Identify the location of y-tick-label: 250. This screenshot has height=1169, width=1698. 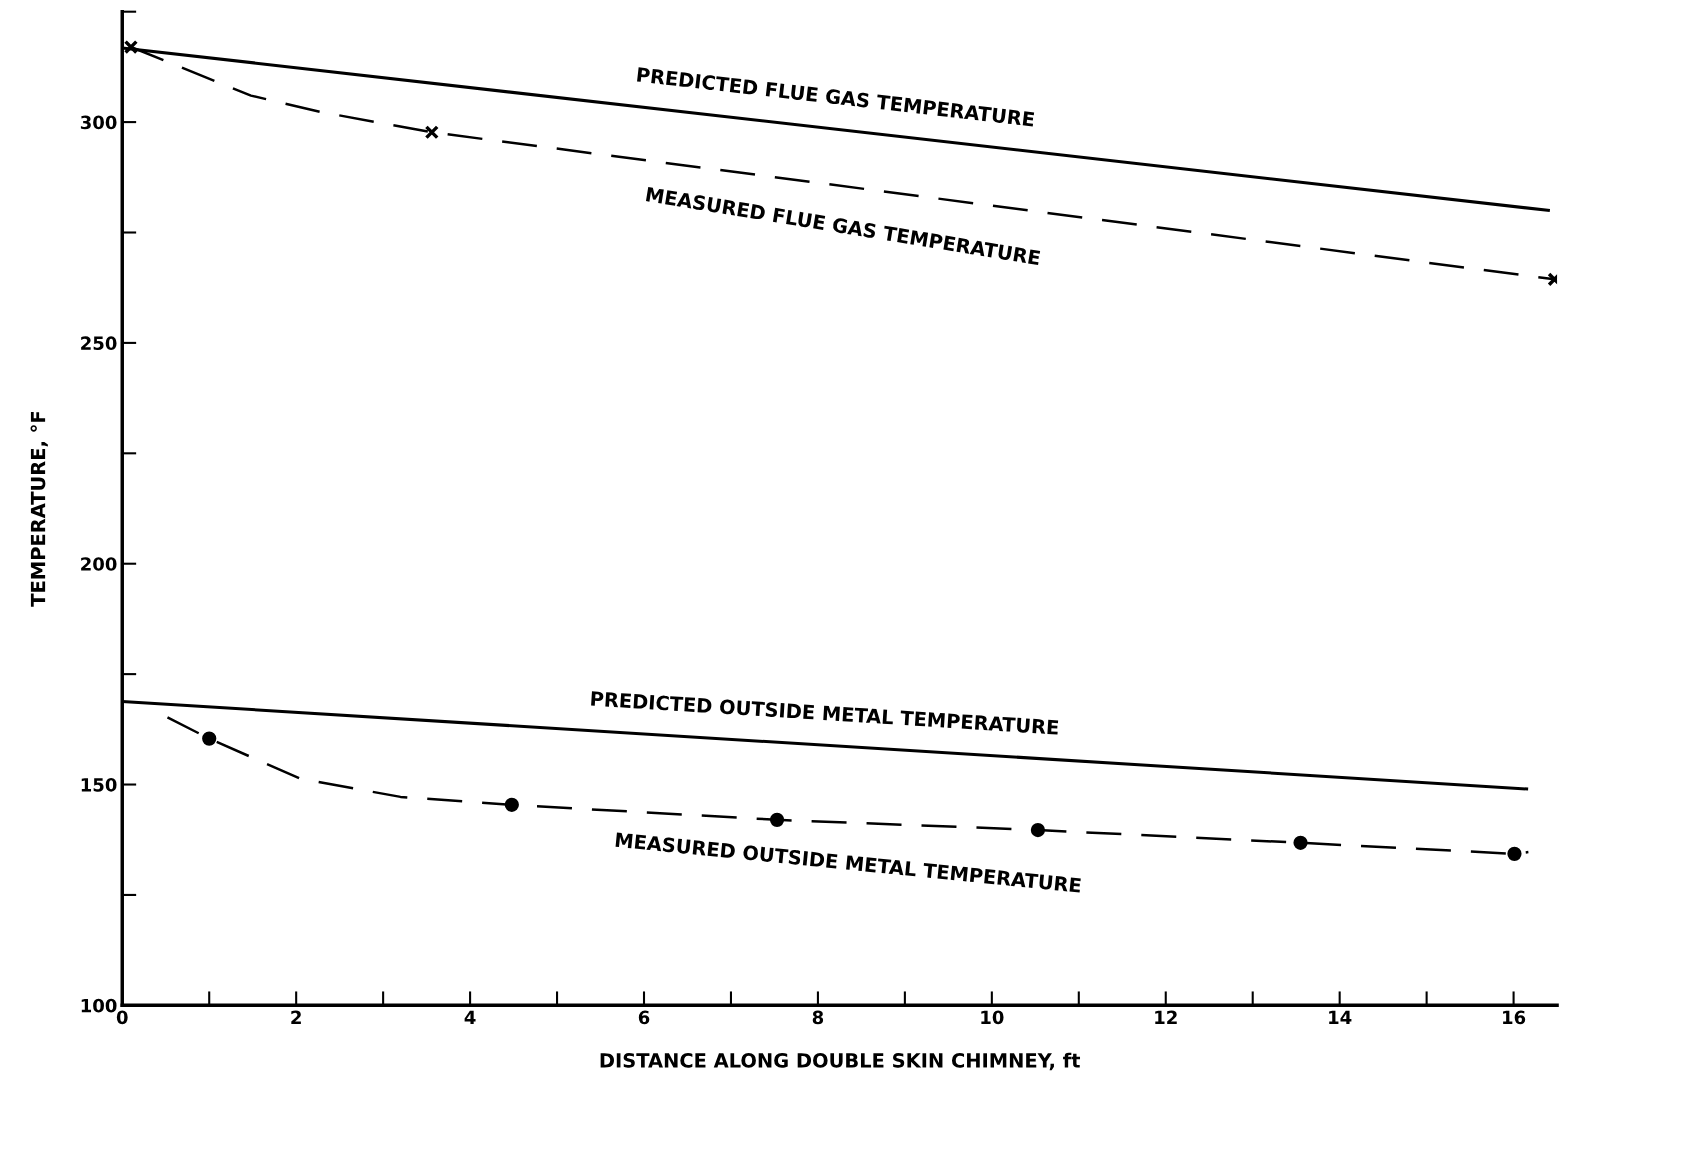
(99, 343).